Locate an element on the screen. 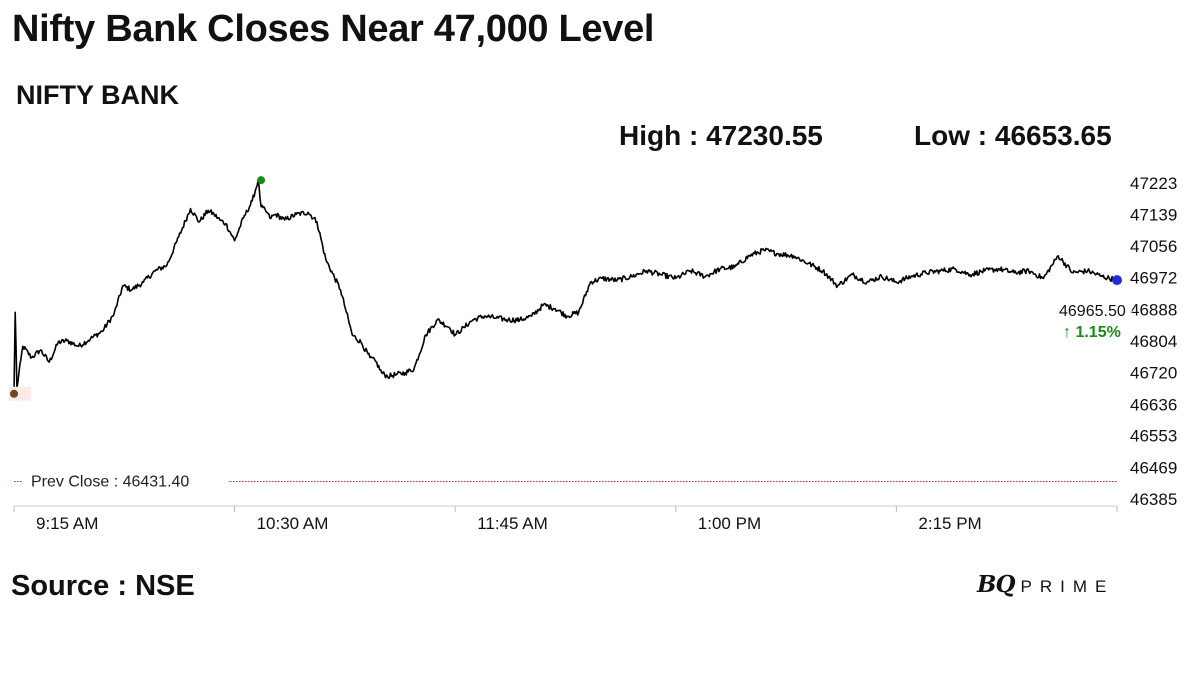  close-marker is located at coordinates (1117, 280).